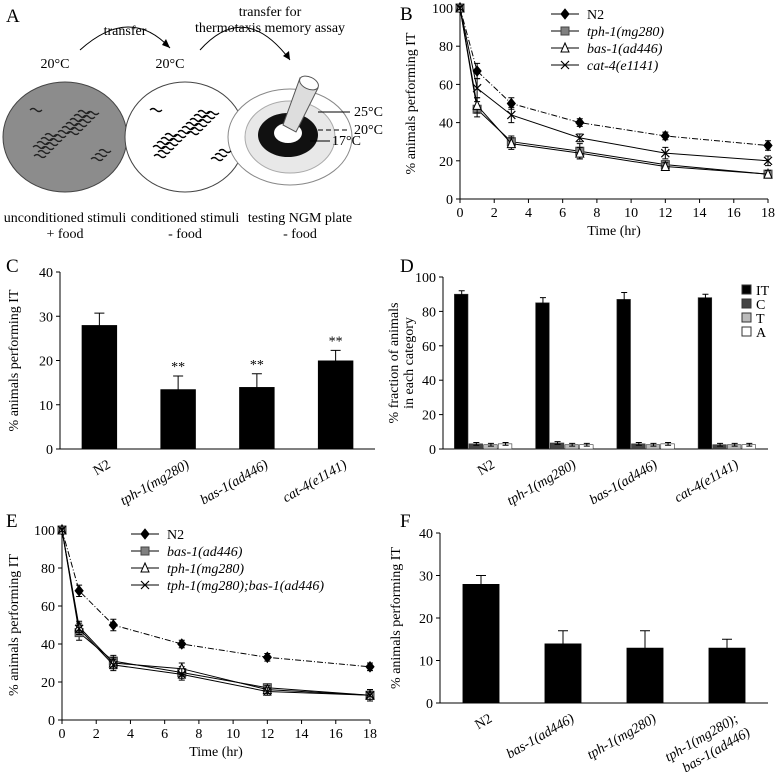 This screenshot has width=784, height=777. I want to click on legend-label: tph-1(mg280), so click(625, 32).